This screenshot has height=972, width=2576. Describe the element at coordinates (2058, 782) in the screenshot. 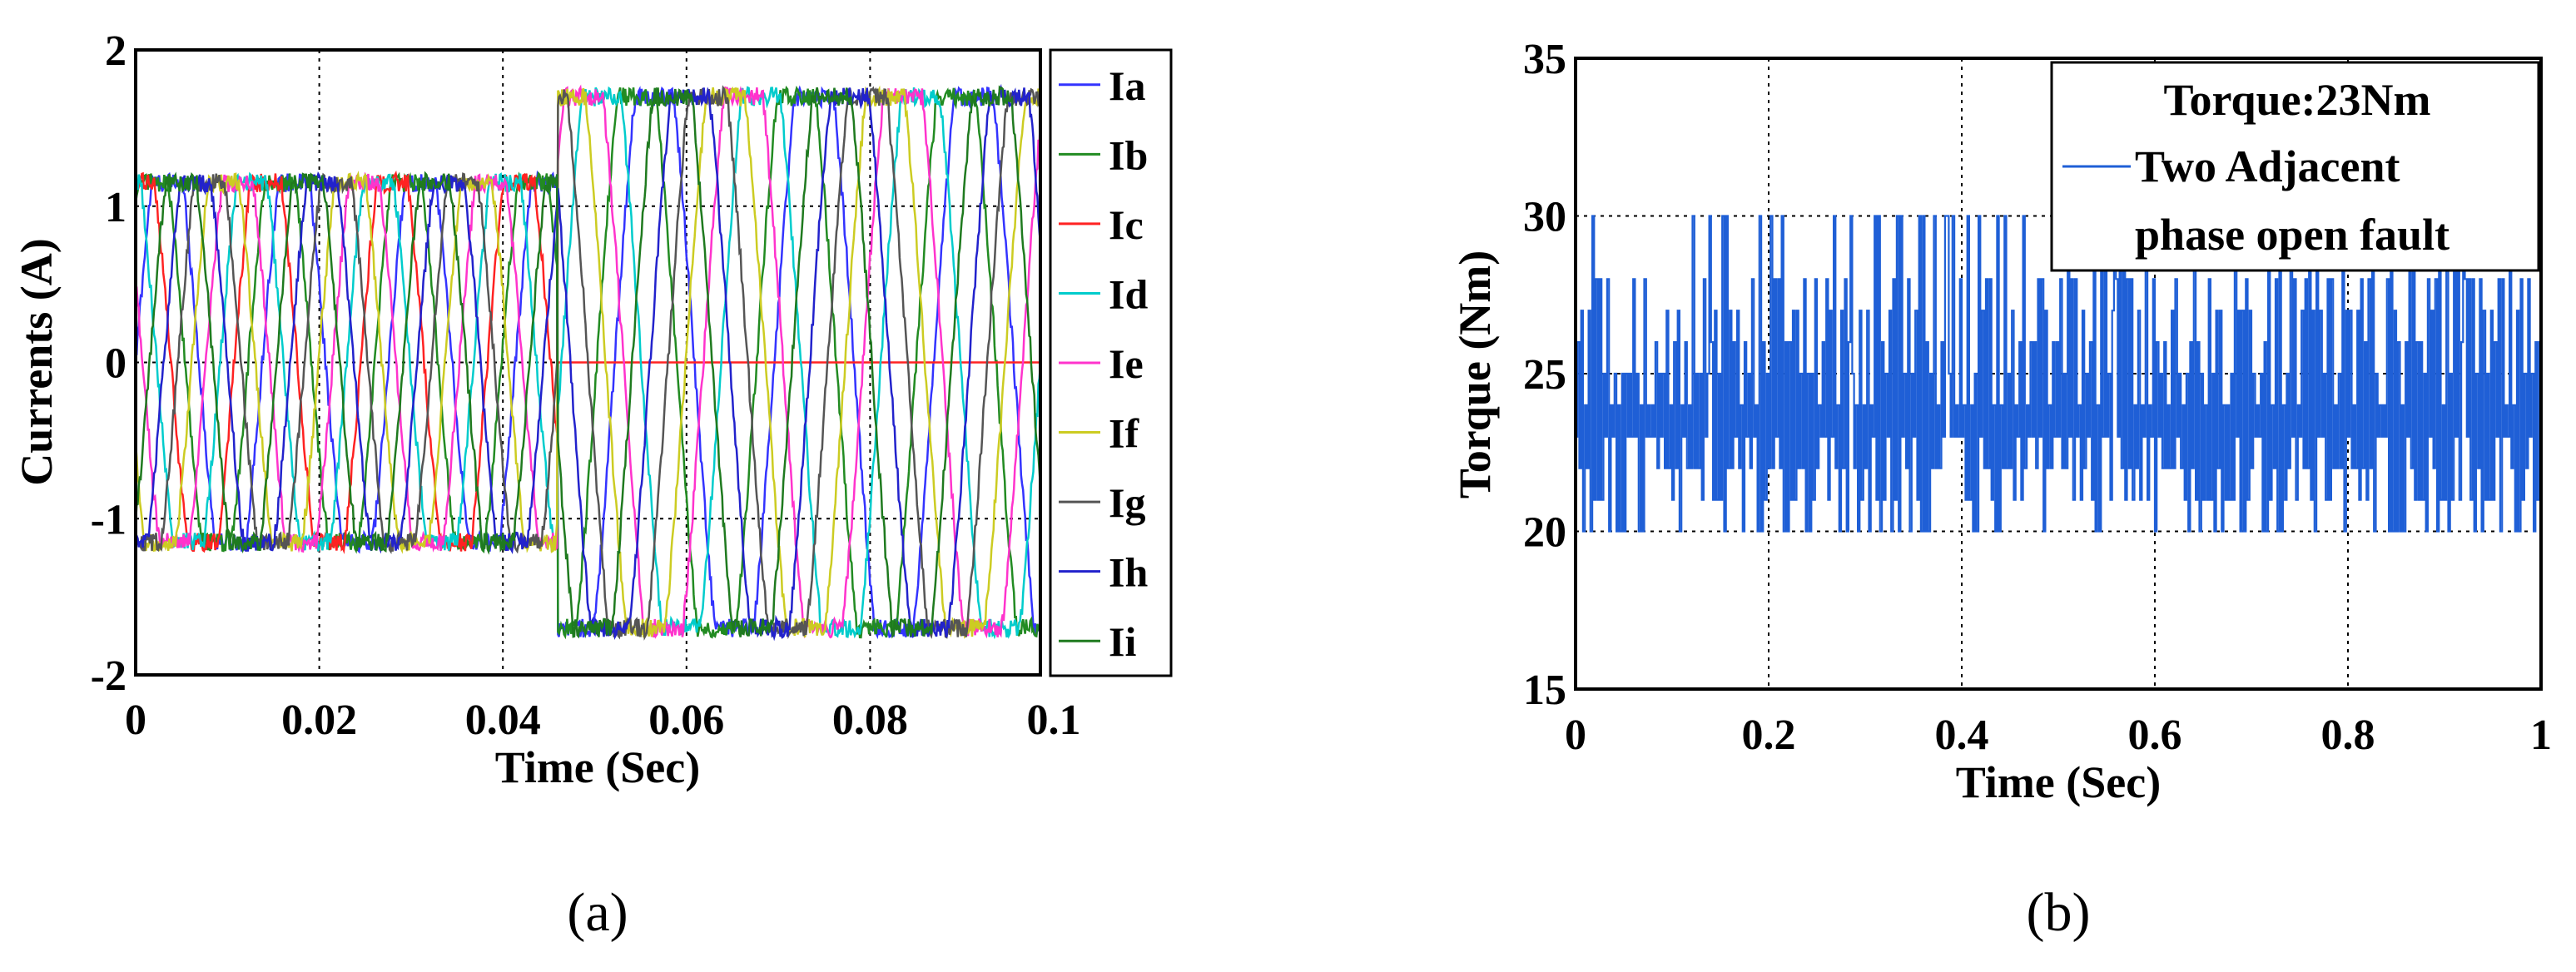

I see `x-axis-label-b: Time (Sec)` at that location.